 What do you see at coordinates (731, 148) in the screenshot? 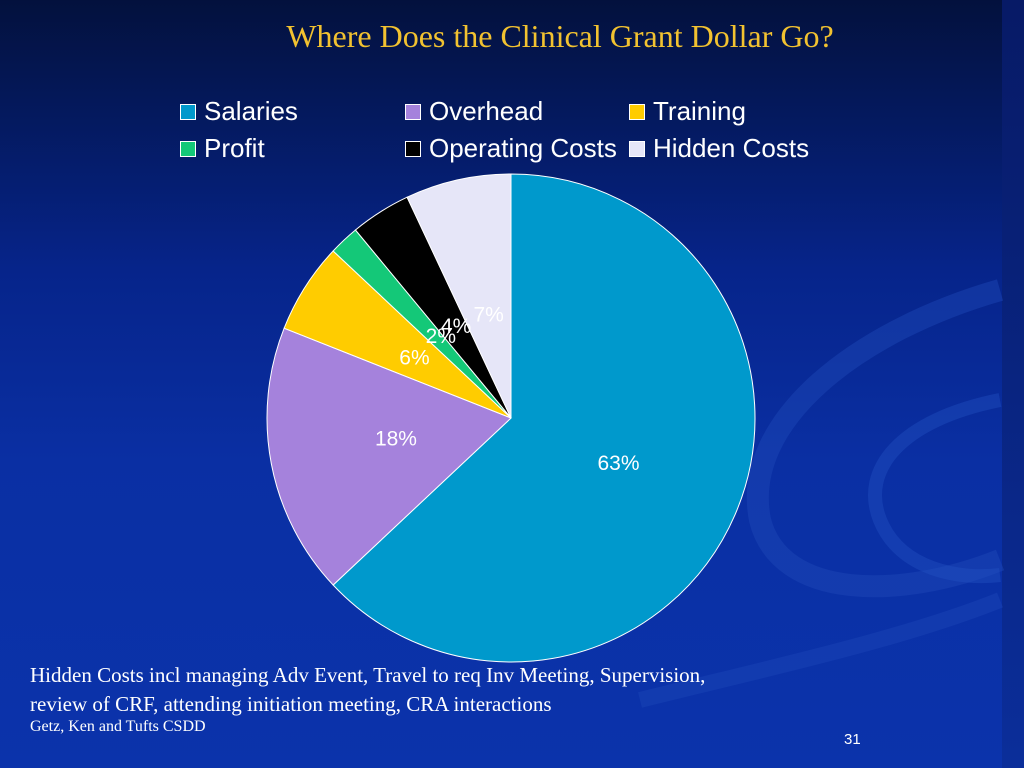
I see `legend-label-hidden-costs: Hidden Costs` at bounding box center [731, 148].